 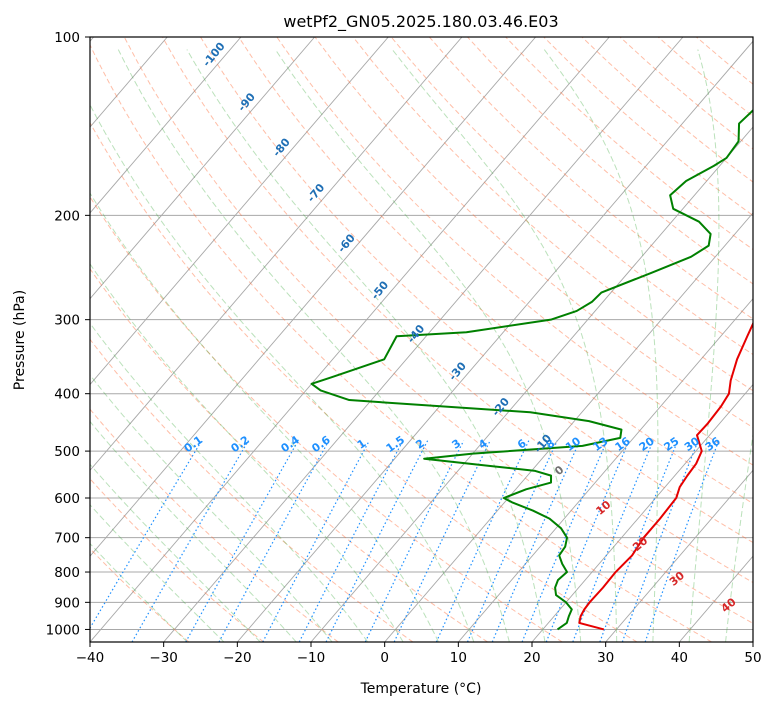 I want to click on y-tick-label: 1000, so click(x=63, y=630).